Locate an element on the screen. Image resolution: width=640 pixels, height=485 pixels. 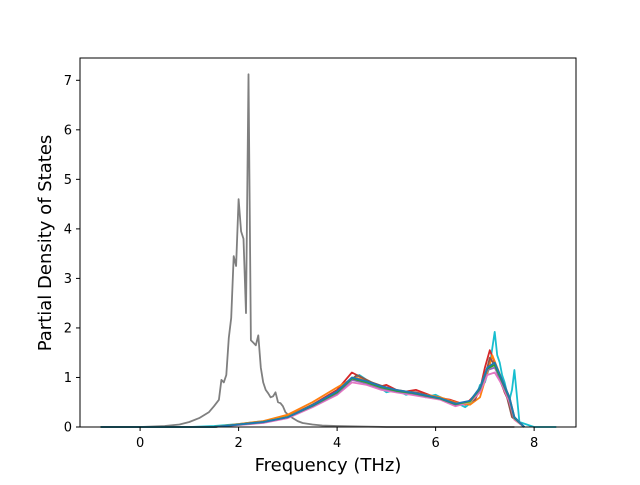
y-tick-label: 7 is located at coordinates (68, 81).